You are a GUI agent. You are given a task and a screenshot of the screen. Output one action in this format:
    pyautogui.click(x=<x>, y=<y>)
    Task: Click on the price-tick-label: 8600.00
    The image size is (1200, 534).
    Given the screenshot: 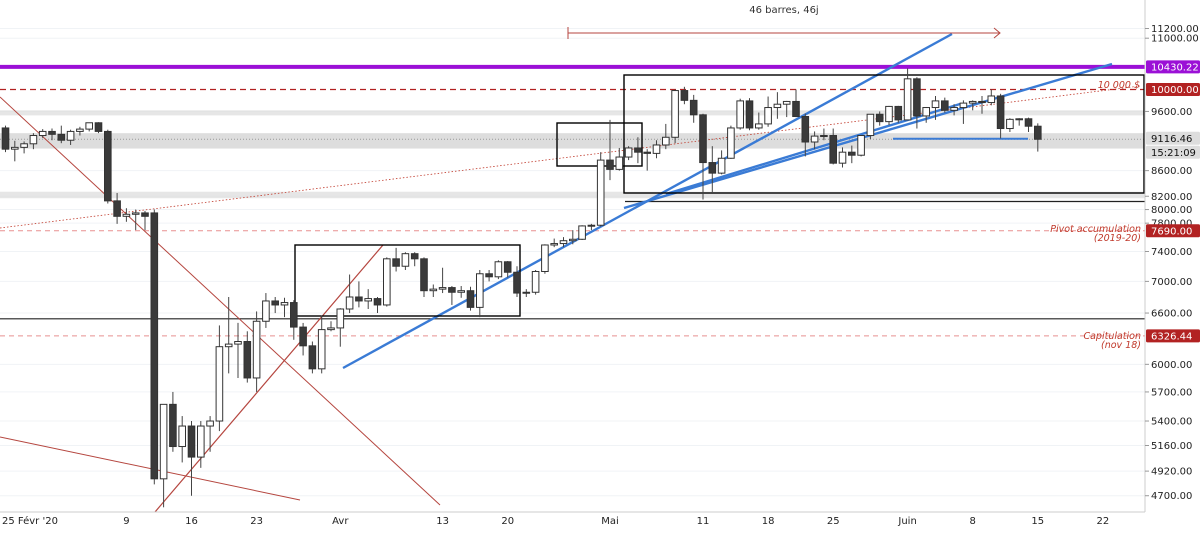 What is the action you would take?
    pyautogui.click(x=1171, y=171)
    